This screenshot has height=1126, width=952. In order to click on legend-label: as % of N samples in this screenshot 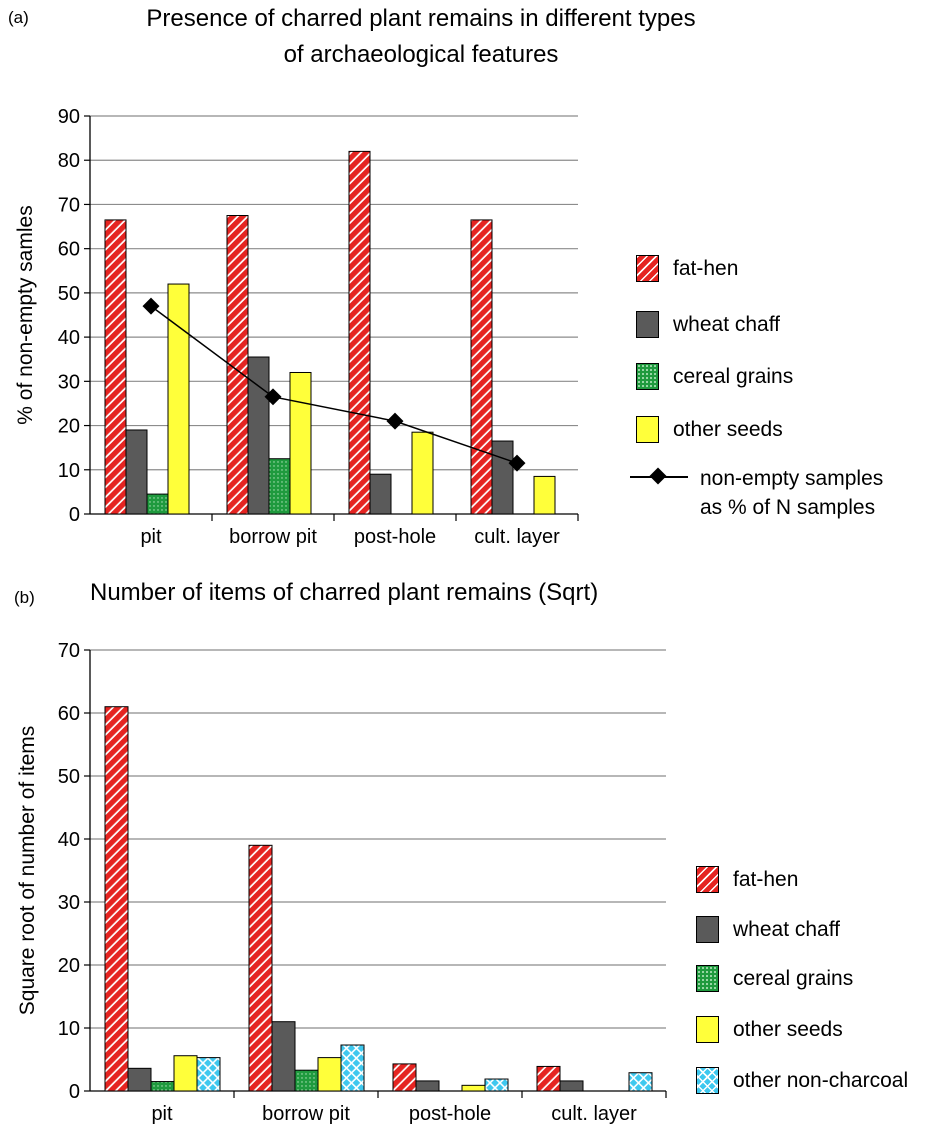, I will do `click(788, 507)`.